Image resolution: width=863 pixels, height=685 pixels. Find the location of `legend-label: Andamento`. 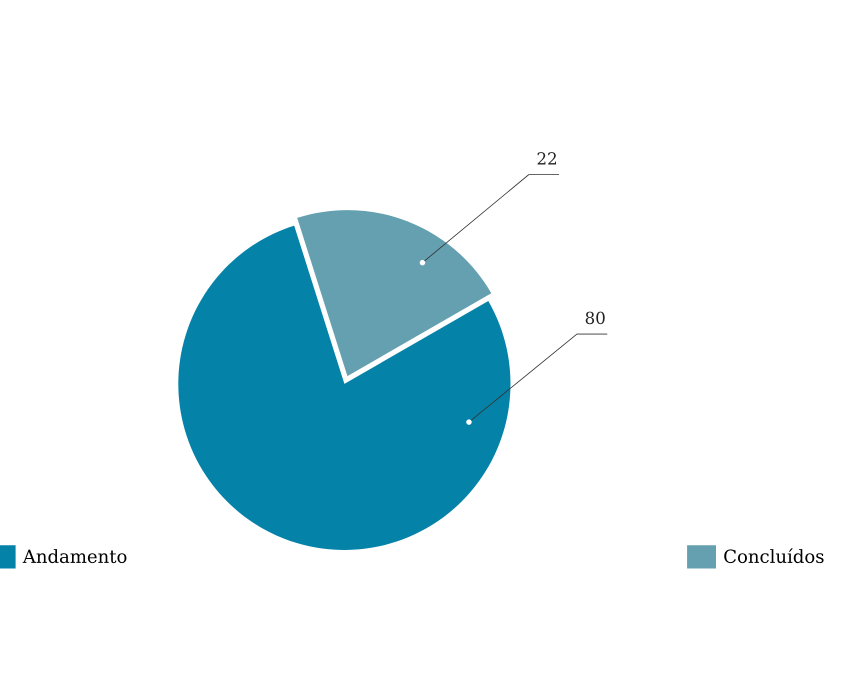

legend-label: Andamento is located at coordinates (74, 556).